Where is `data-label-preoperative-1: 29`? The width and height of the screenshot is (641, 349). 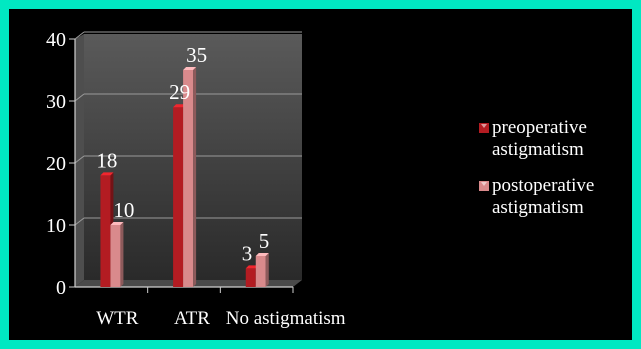
data-label-preoperative-1: 29 is located at coordinates (179, 92).